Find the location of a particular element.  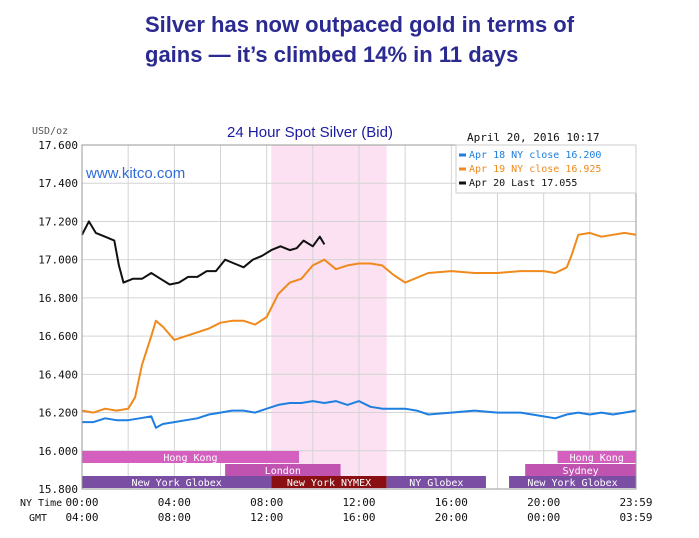

legend-entry: Apr 20 Last 17.055 is located at coordinates (523, 183).